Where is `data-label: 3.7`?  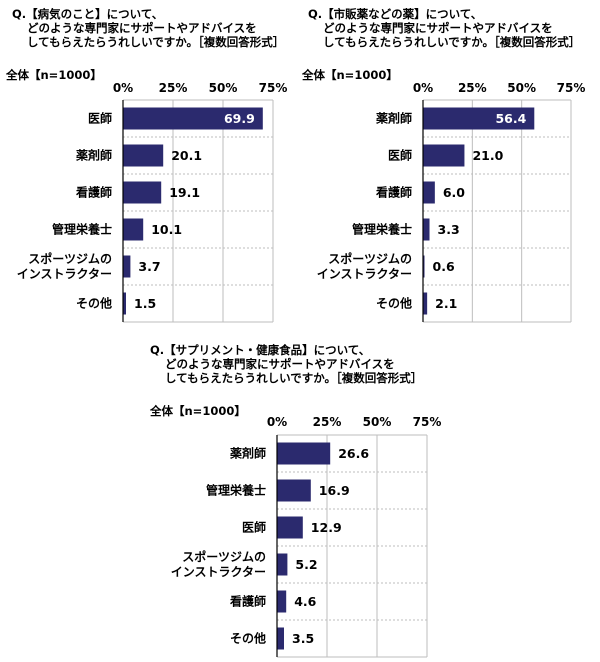
data-label: 3.7 is located at coordinates (149, 266).